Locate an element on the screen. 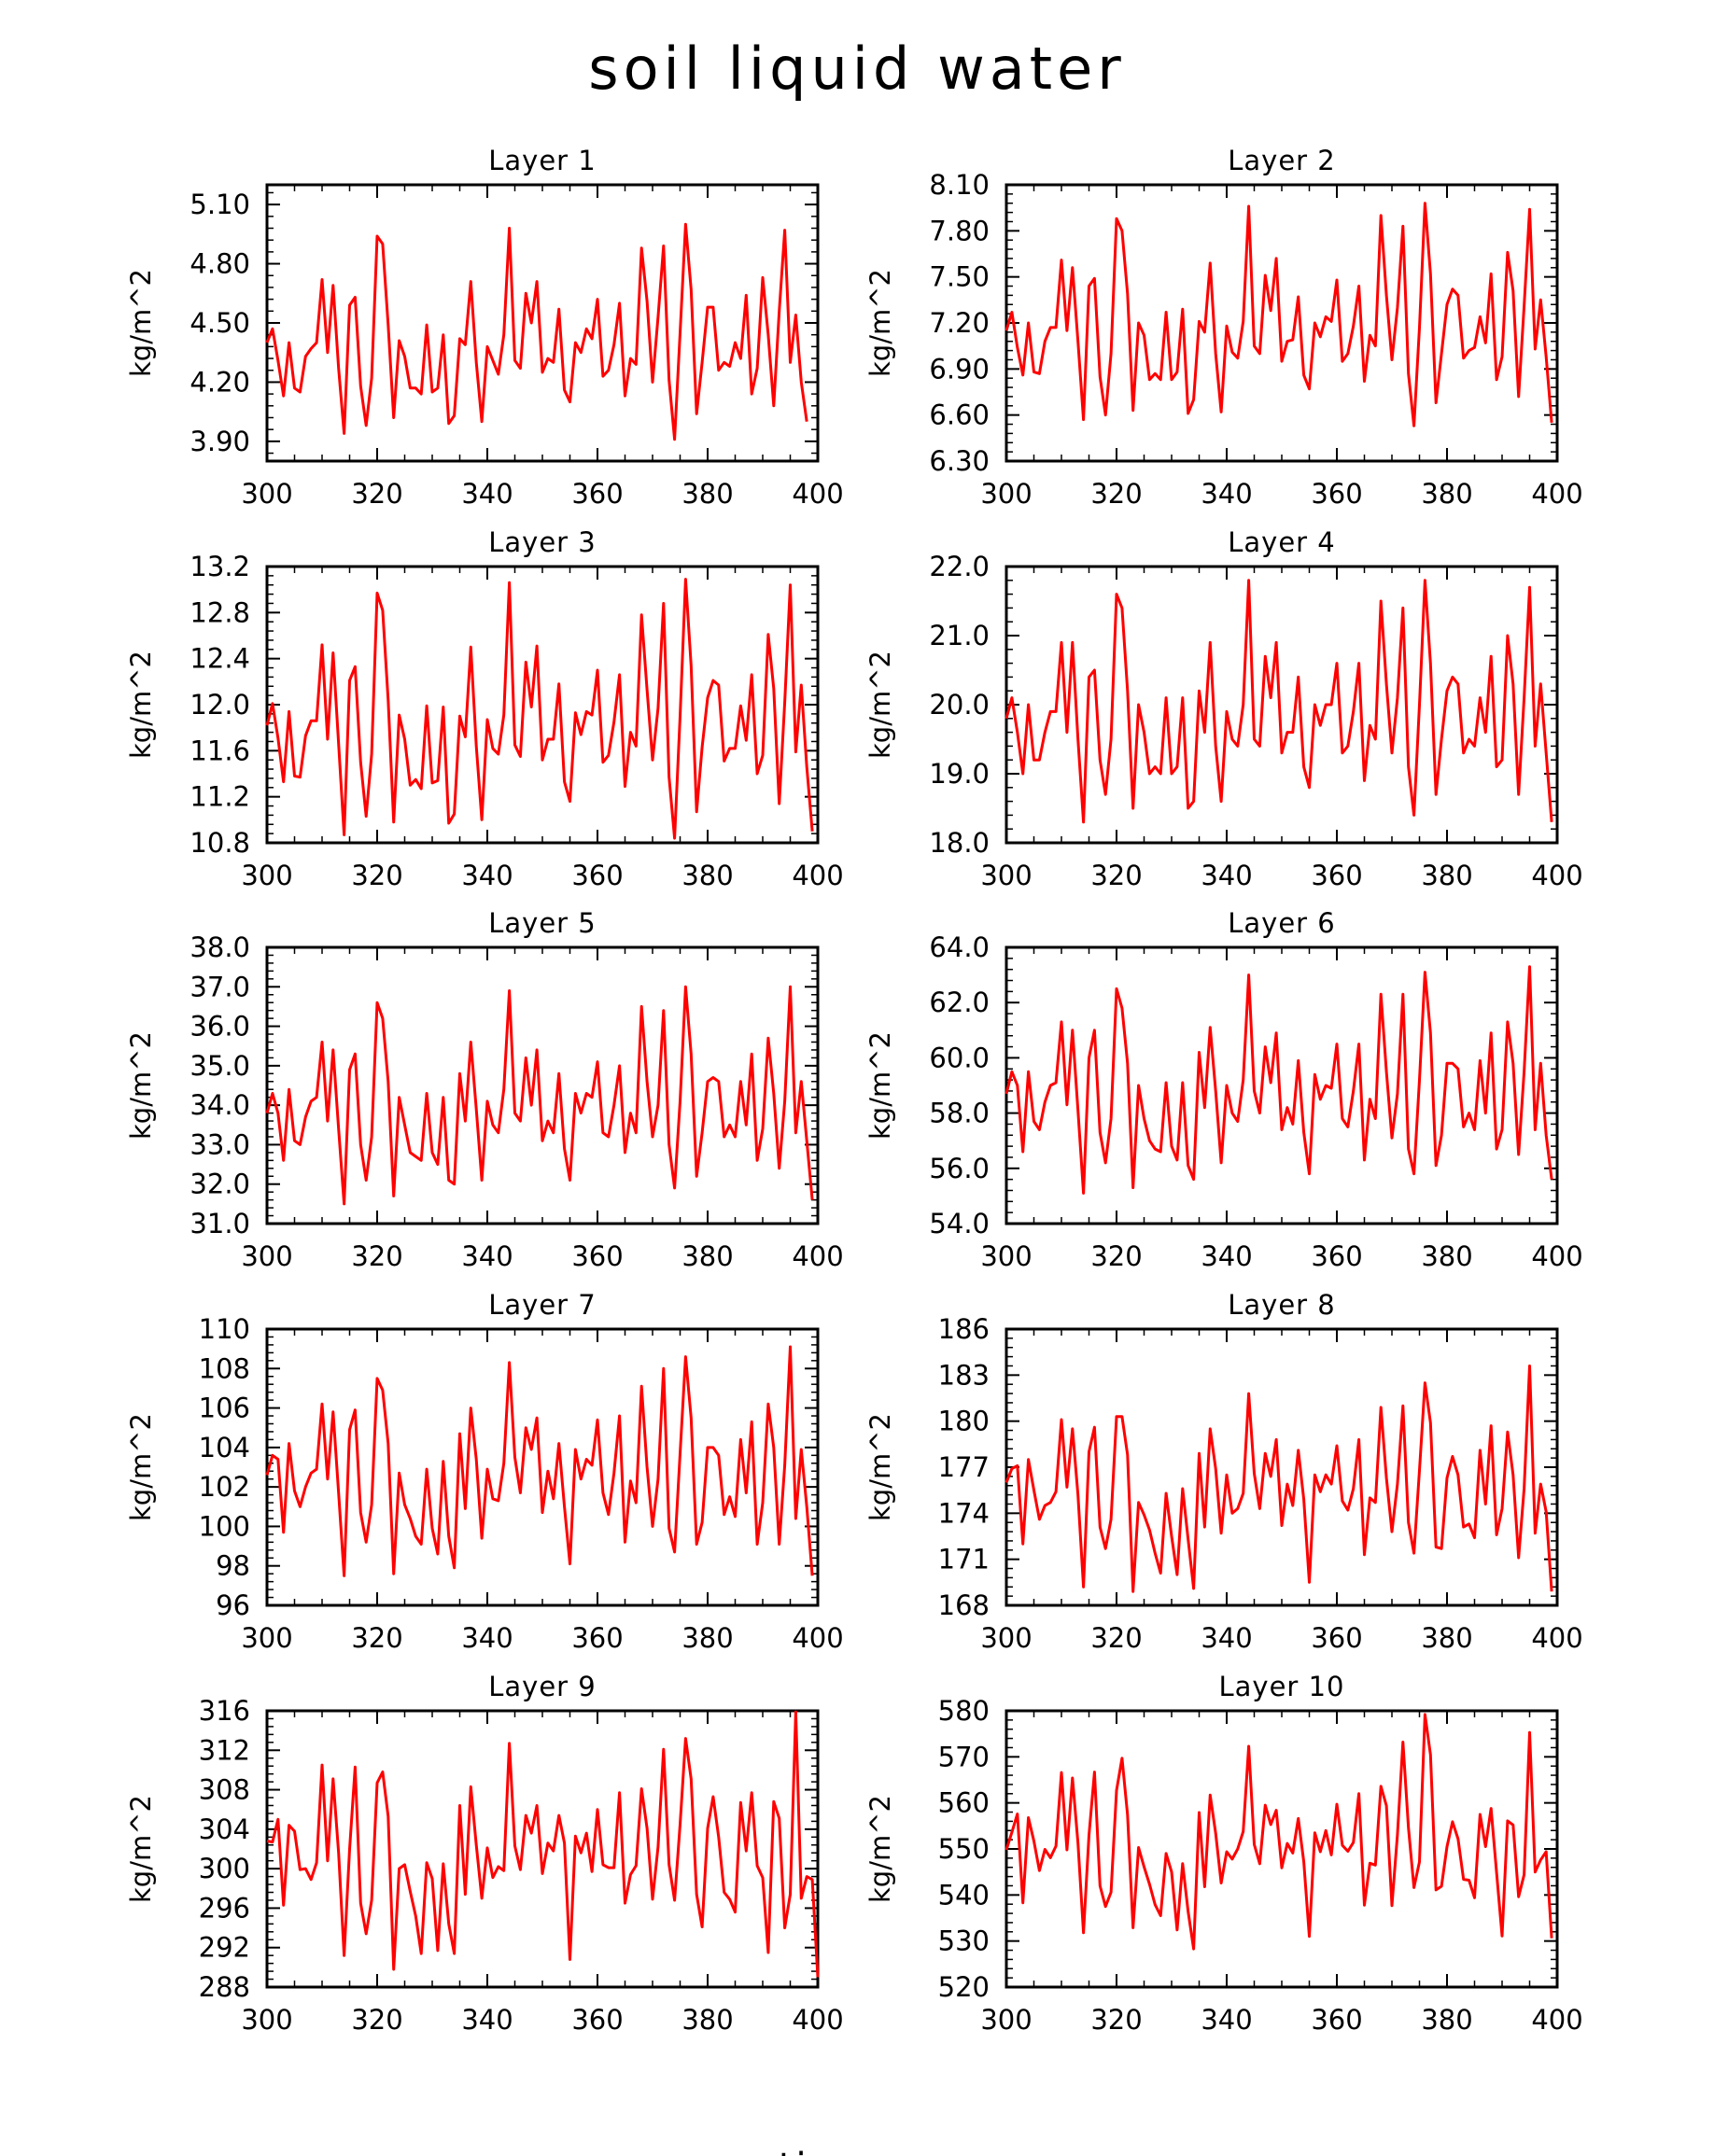  y-tick-label: 21.0 is located at coordinates (960, 635).